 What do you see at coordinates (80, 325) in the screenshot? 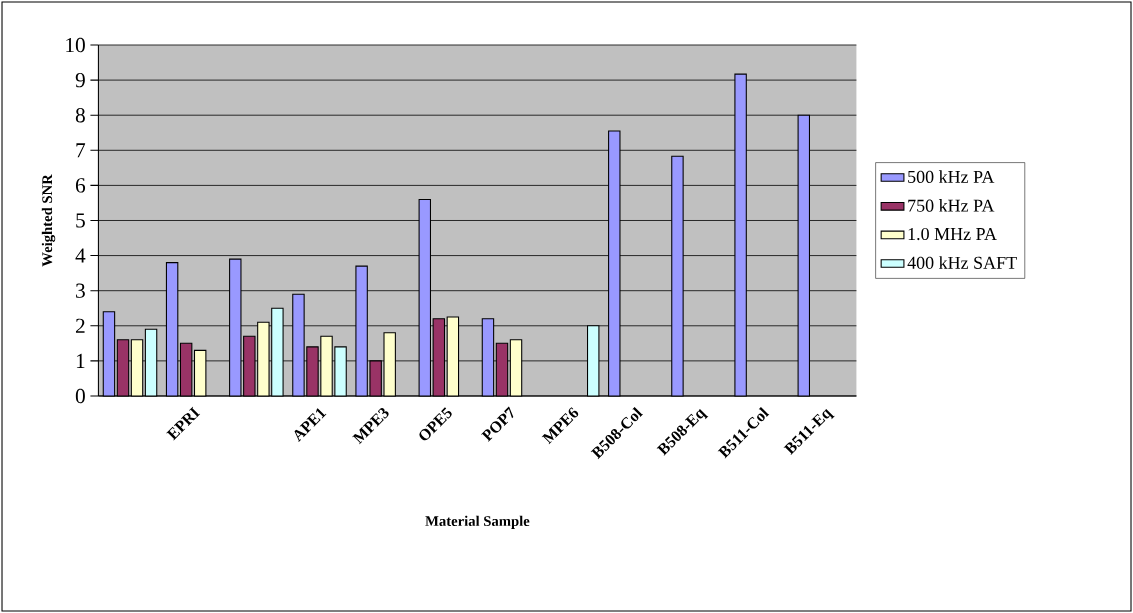
I see `y-tick-label: 2` at bounding box center [80, 325].